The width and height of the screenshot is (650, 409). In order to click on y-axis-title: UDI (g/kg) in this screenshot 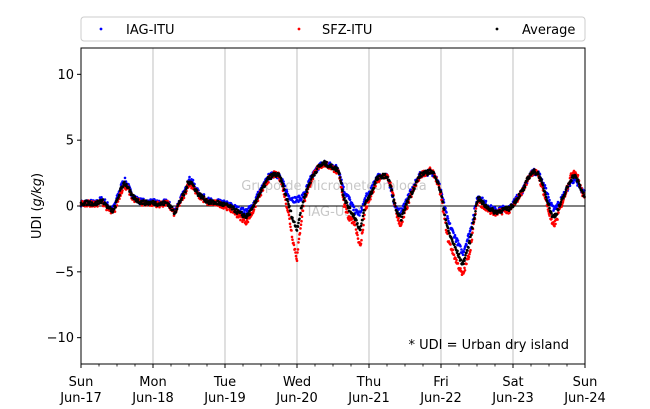, I will do `click(37, 206)`.